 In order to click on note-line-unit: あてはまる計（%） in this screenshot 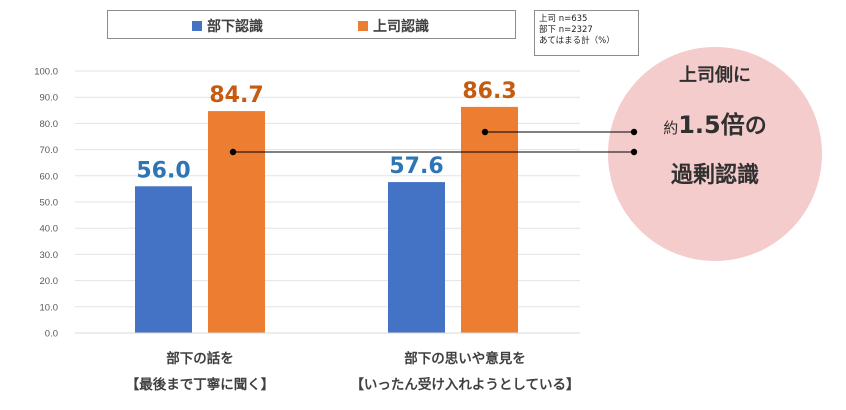, I will do `click(577, 41)`.